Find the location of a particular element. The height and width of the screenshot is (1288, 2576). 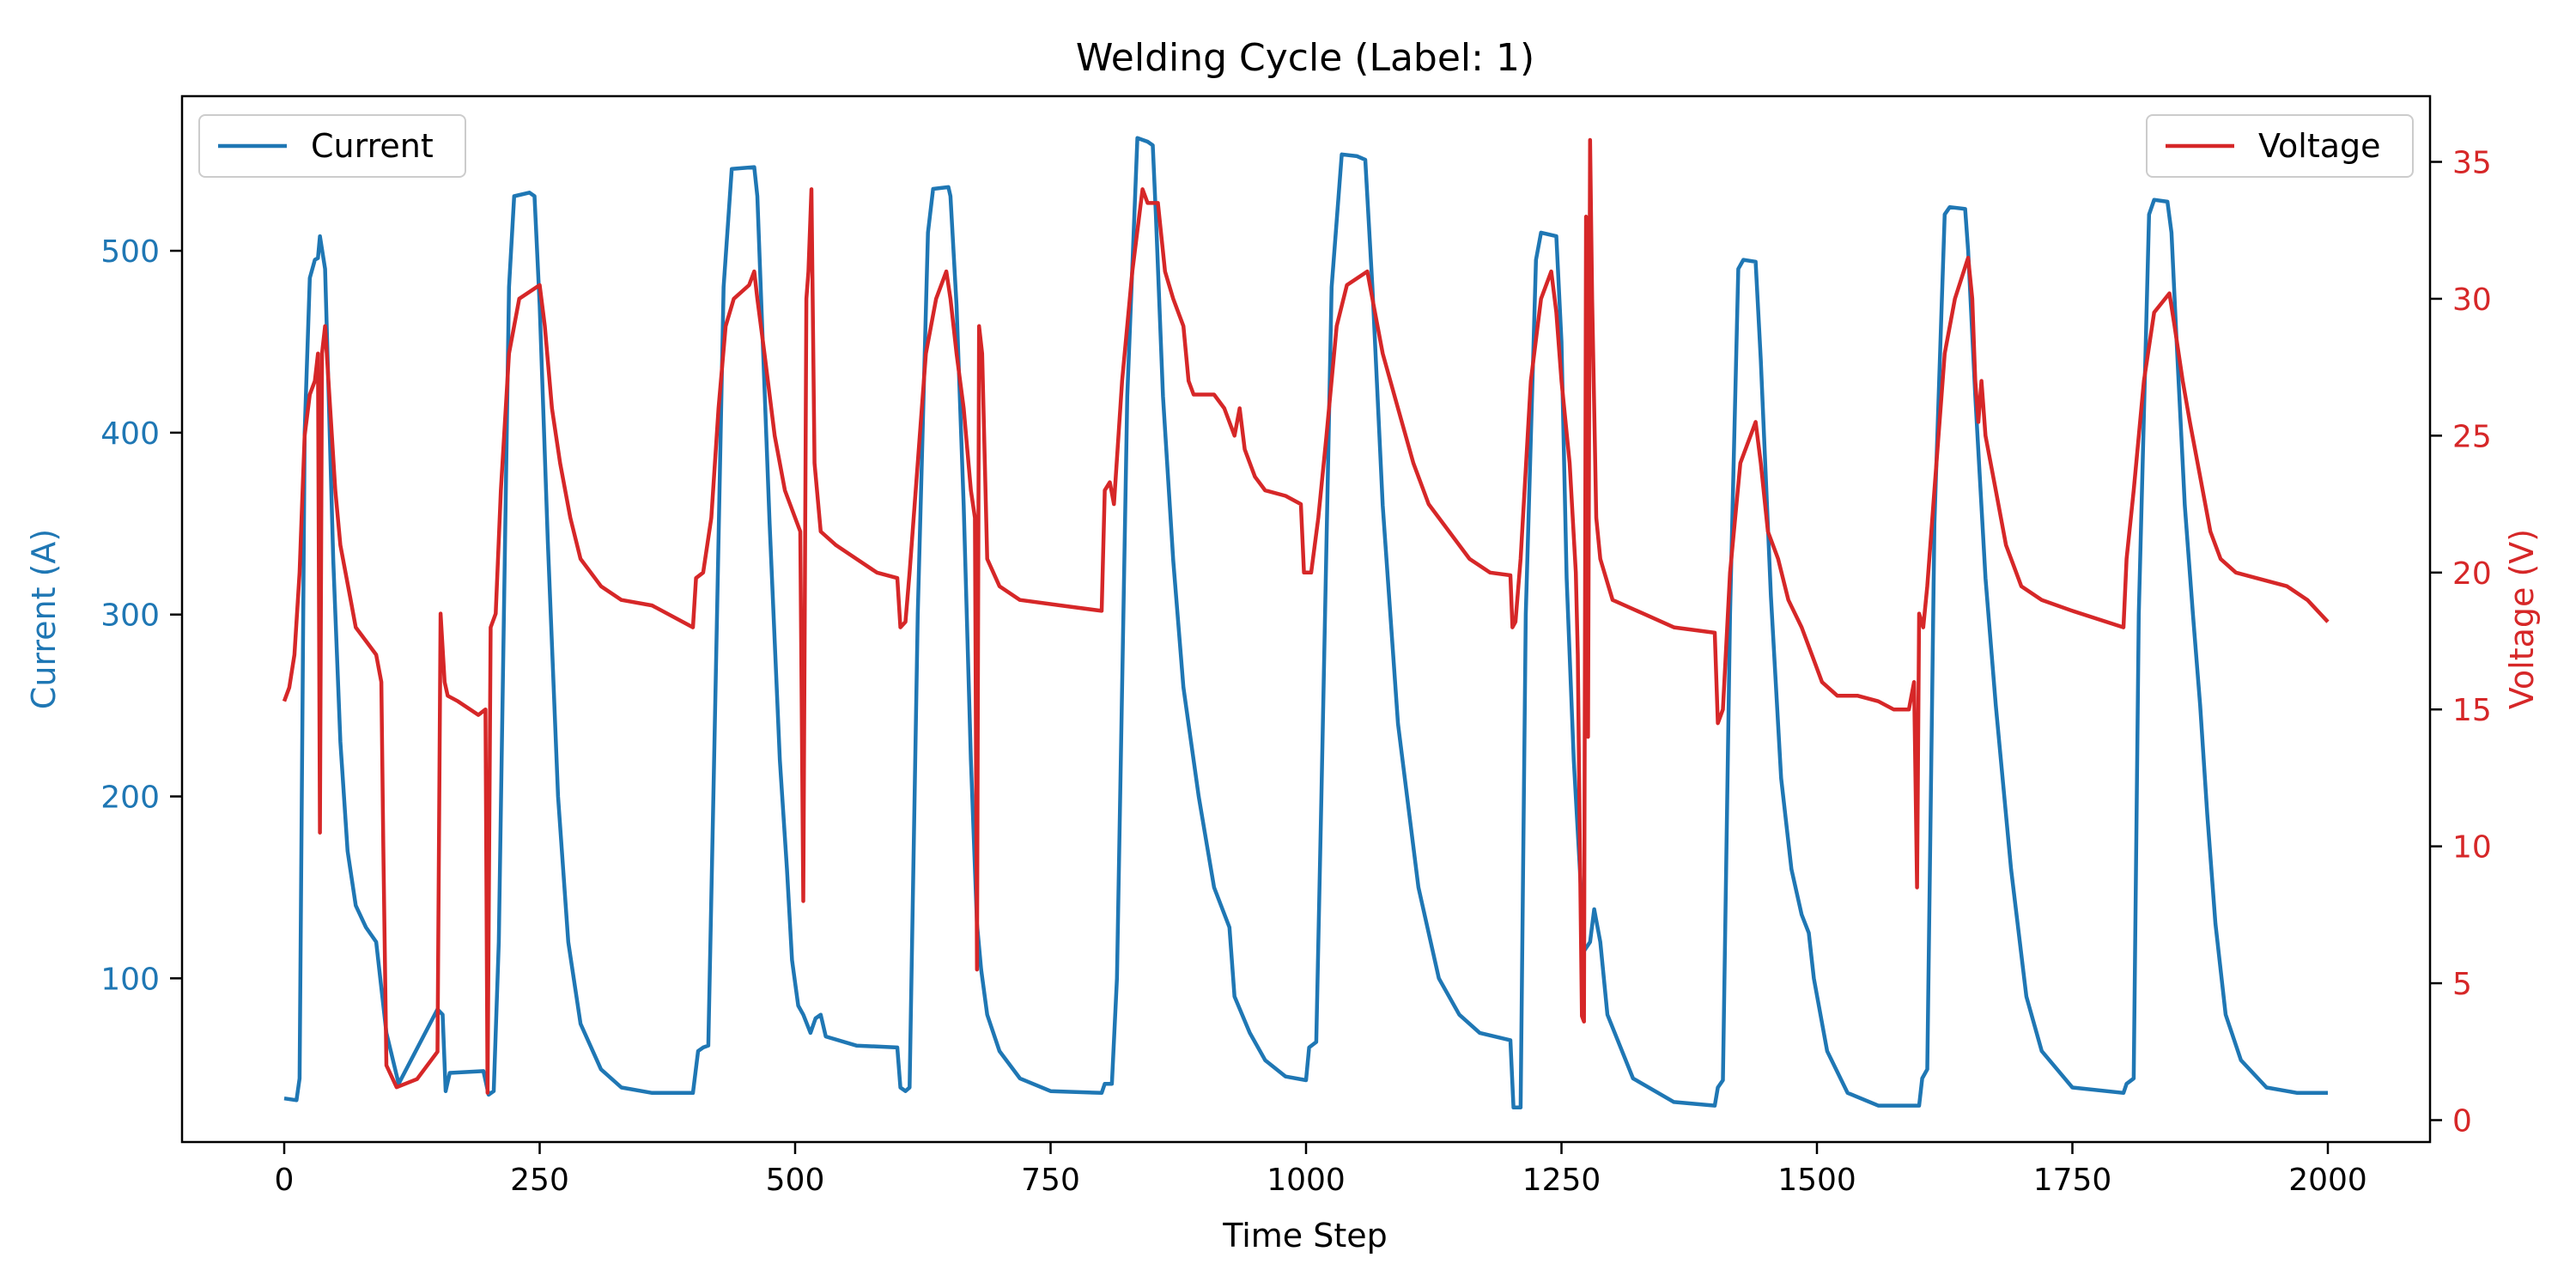

legend-layer: Current Voltage is located at coordinates (1306, 146).